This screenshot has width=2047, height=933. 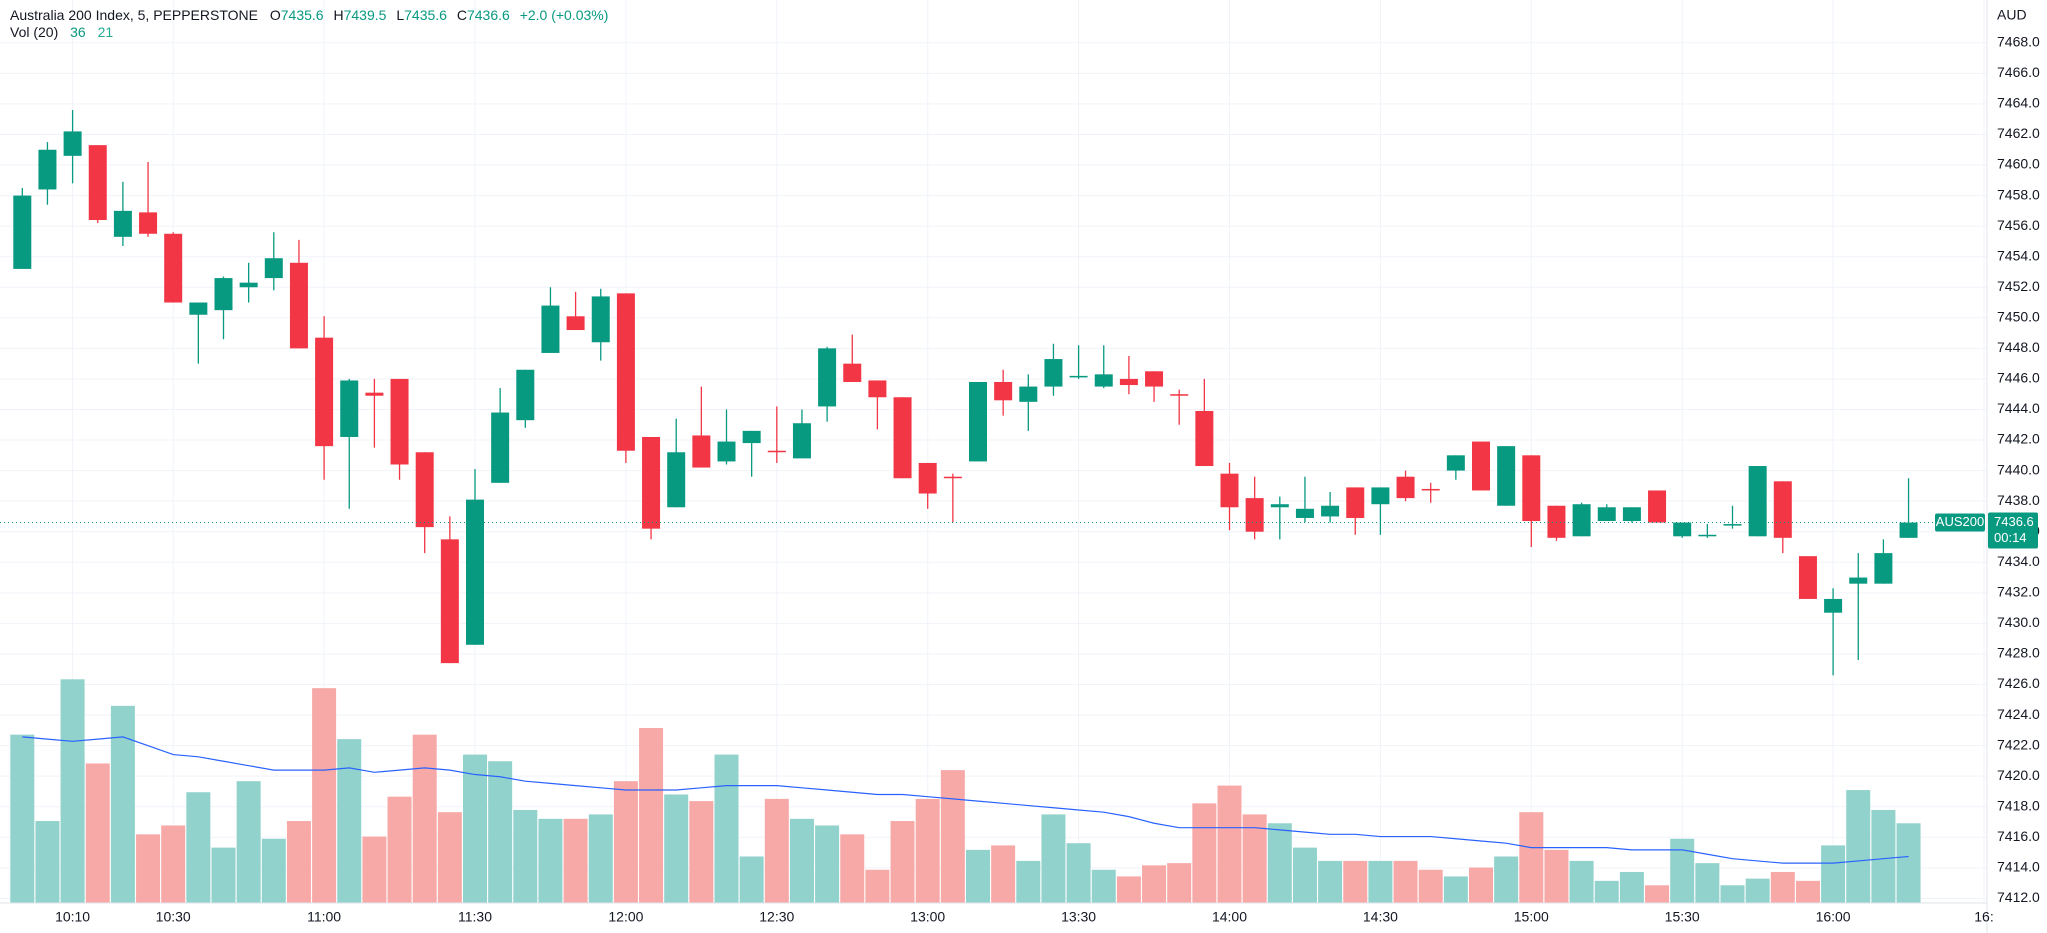 I want to click on ohlc-value: 7436.6, so click(x=488, y=15).